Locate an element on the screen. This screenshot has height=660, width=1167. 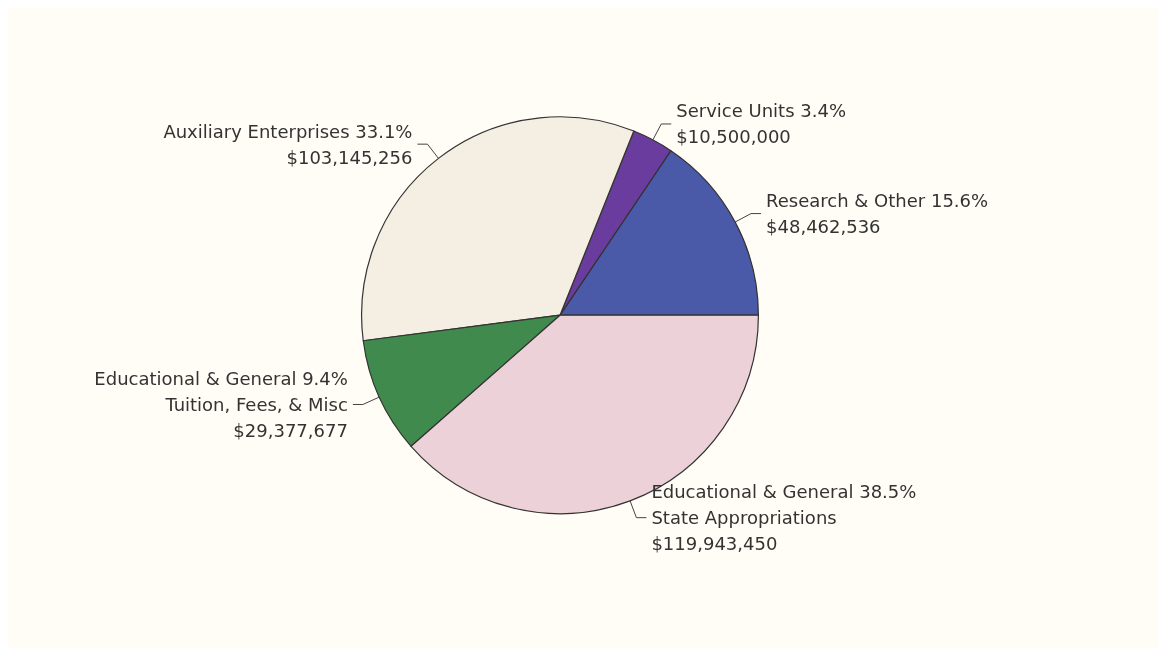
slice-label: Auxiliary Enterprises 33.1% is located at coordinates (288, 131).